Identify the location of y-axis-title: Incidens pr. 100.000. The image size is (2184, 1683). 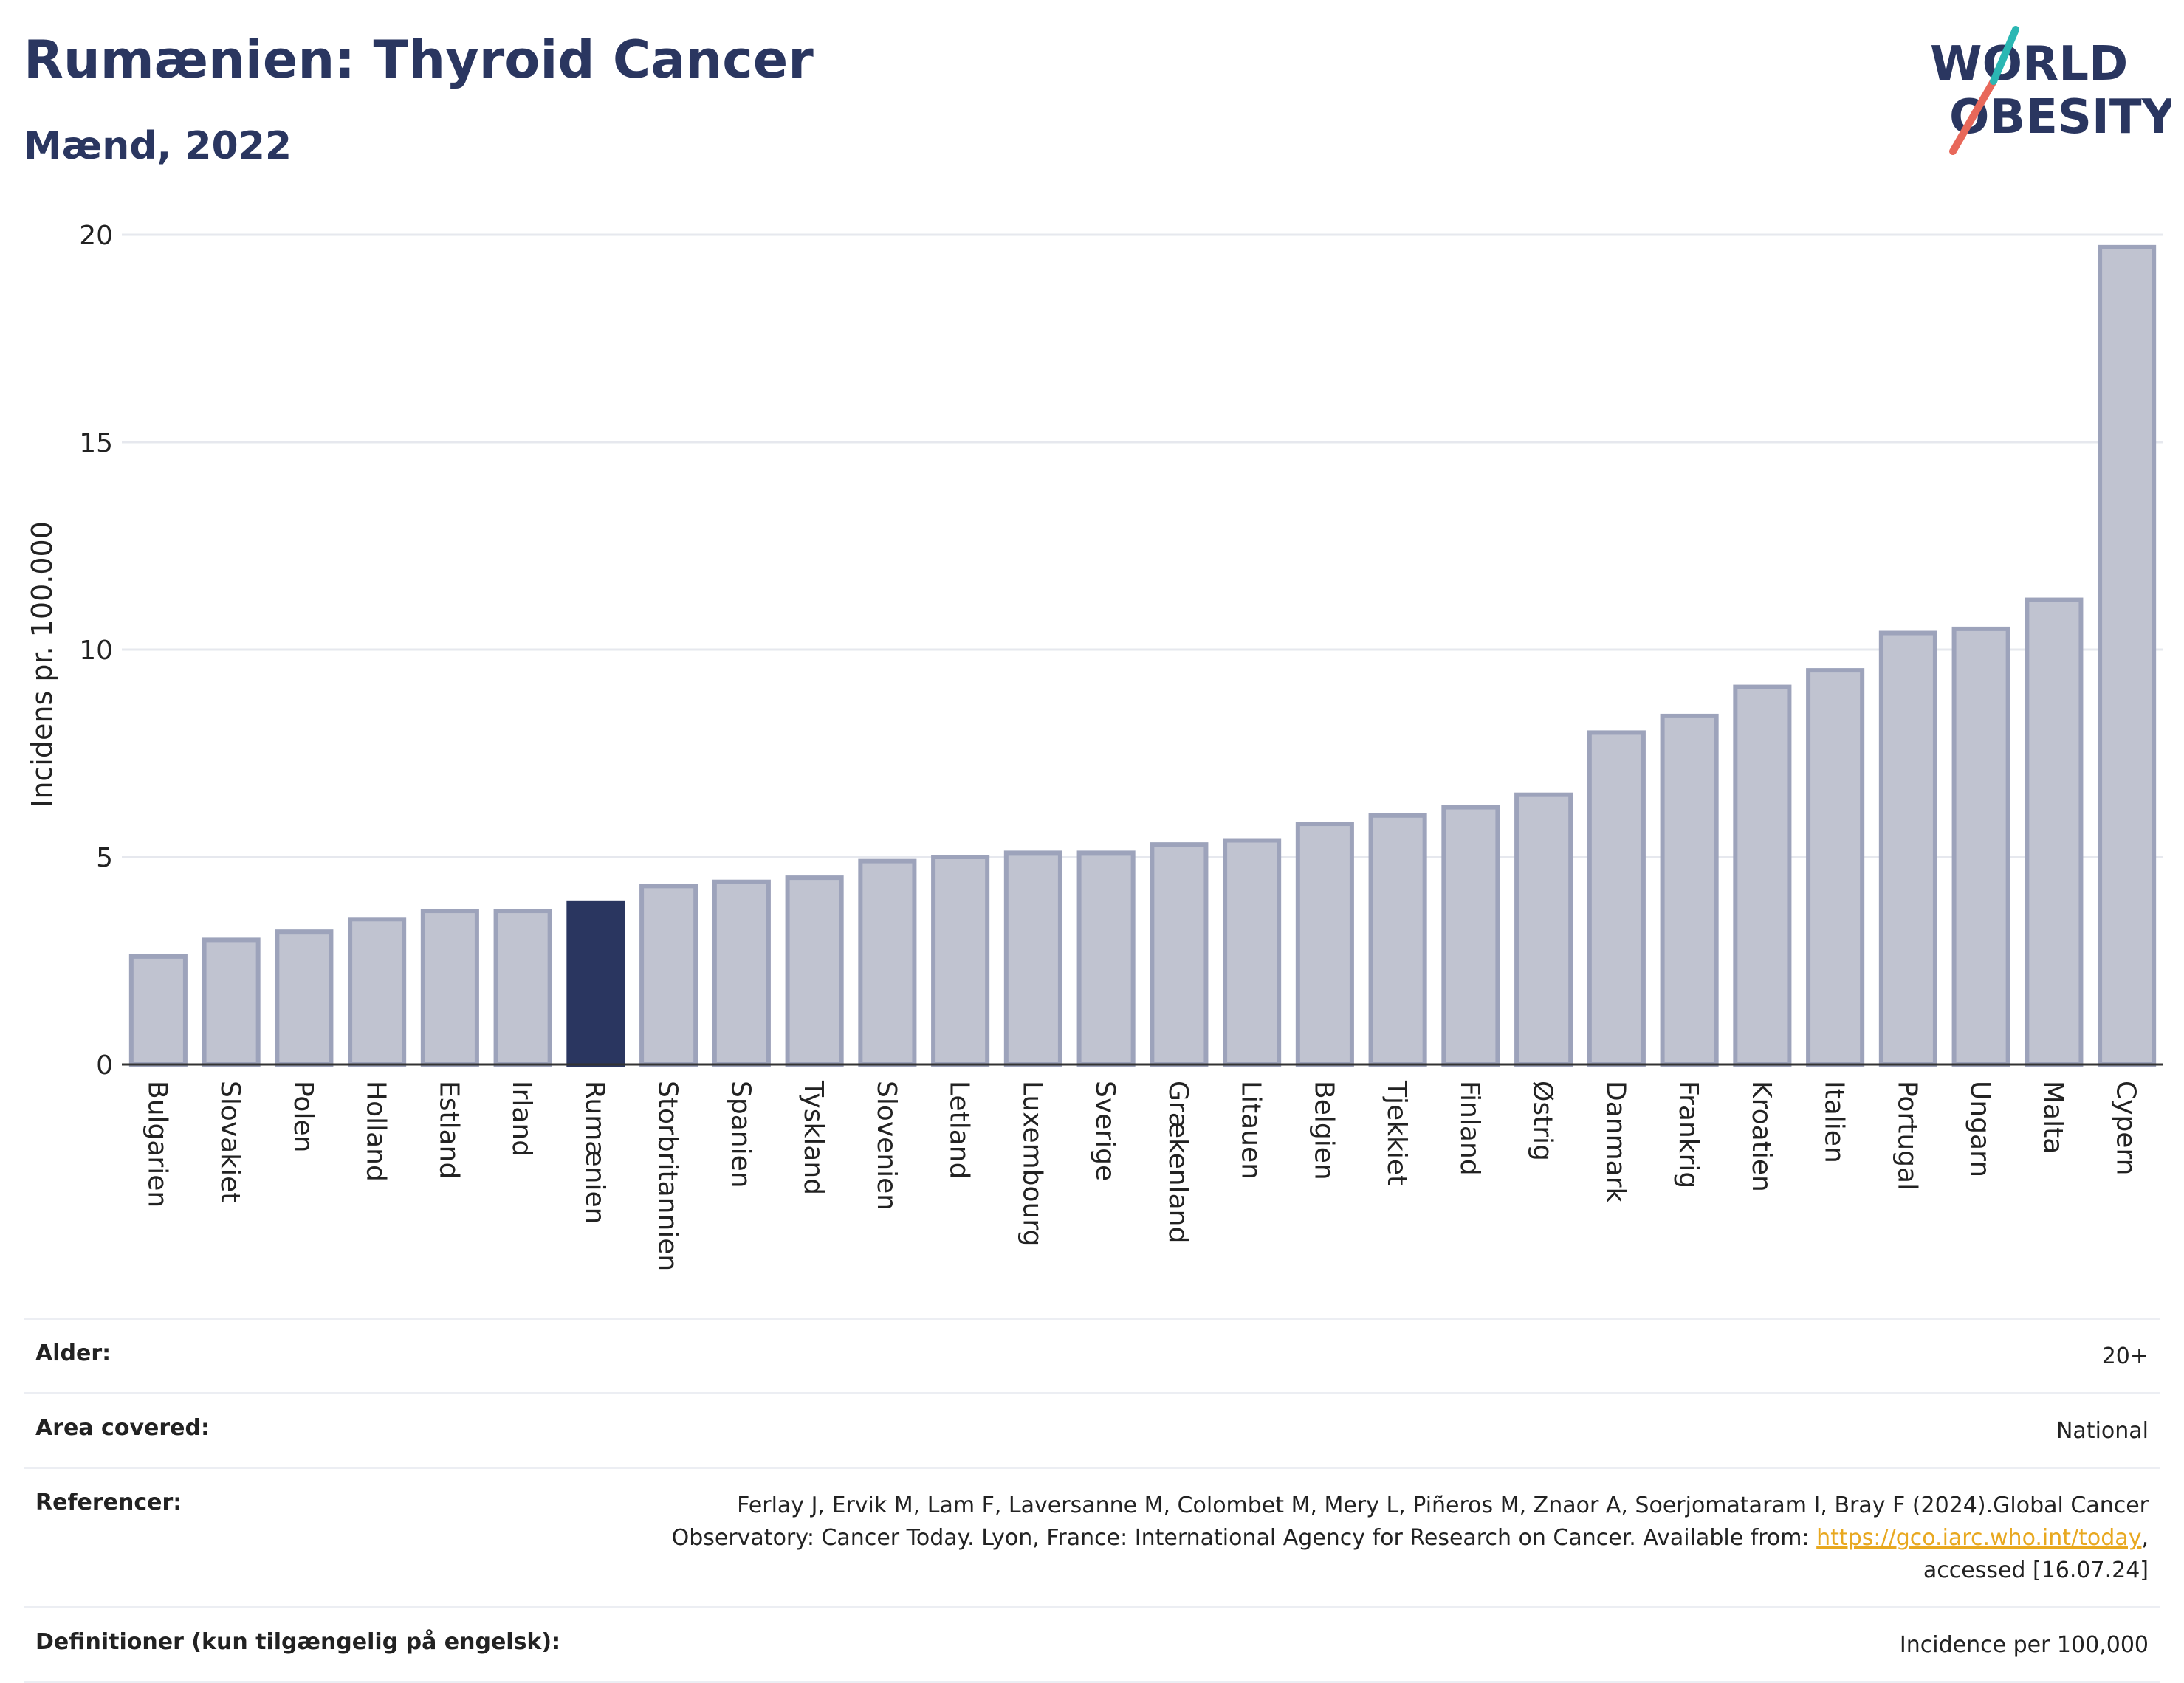
(42, 664).